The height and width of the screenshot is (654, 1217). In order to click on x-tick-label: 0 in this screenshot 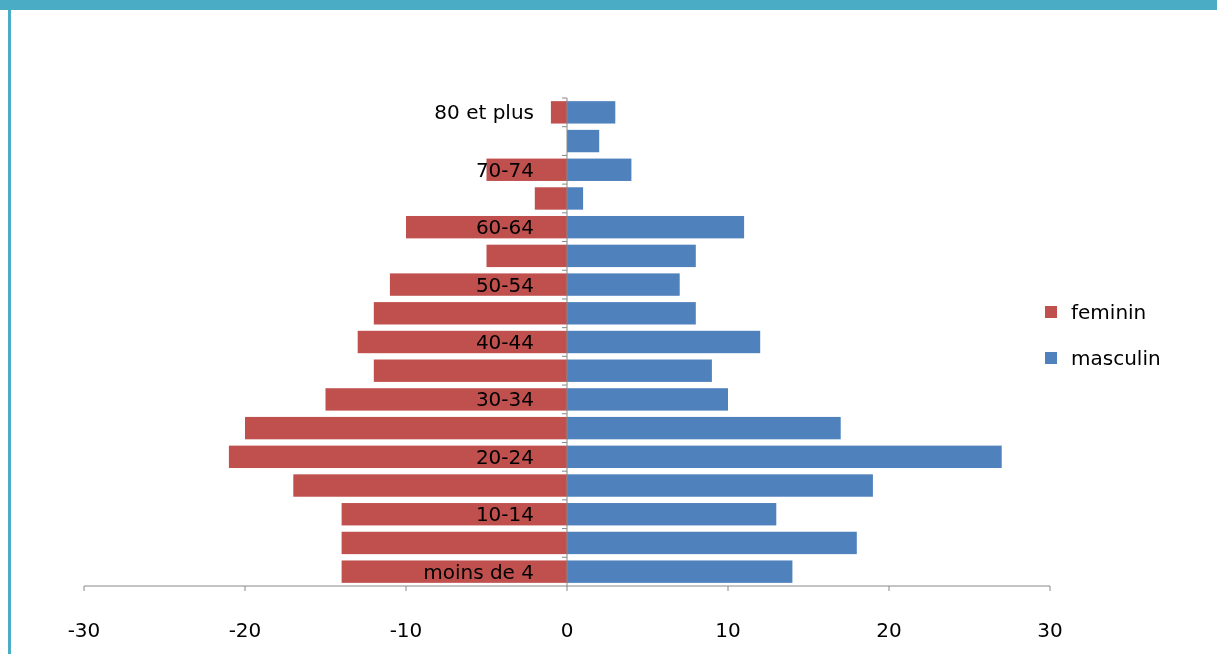, I will do `click(567, 630)`.